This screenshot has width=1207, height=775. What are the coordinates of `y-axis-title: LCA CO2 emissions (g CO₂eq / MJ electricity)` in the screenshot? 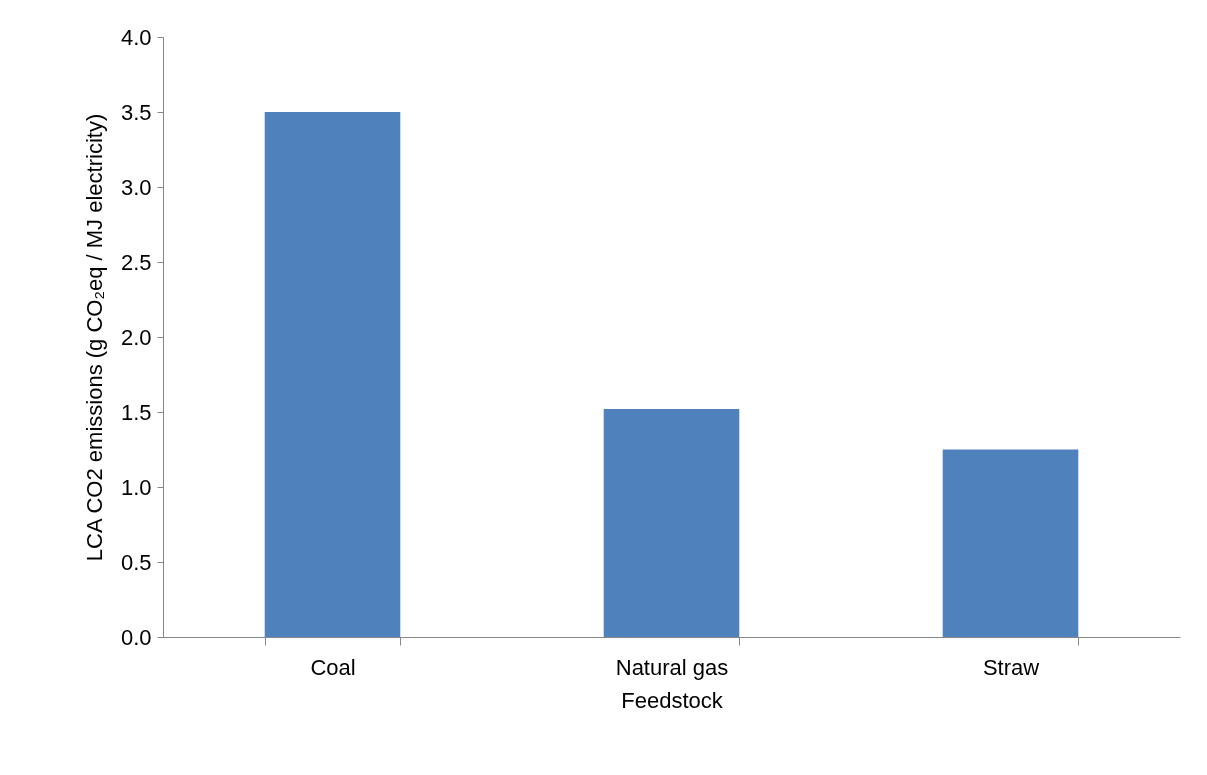 It's located at (94, 337).